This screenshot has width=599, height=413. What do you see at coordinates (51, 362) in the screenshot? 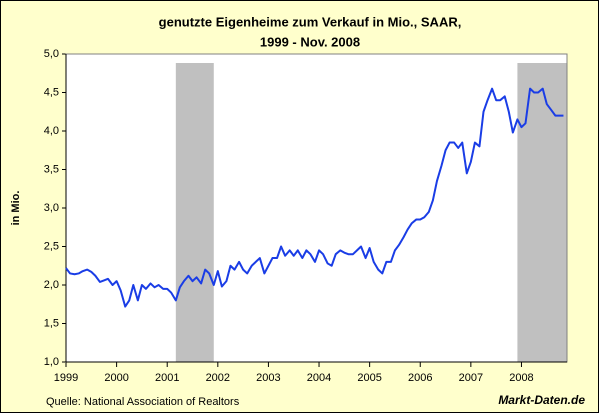
I see `y-tick-label: 1,0` at bounding box center [51, 362].